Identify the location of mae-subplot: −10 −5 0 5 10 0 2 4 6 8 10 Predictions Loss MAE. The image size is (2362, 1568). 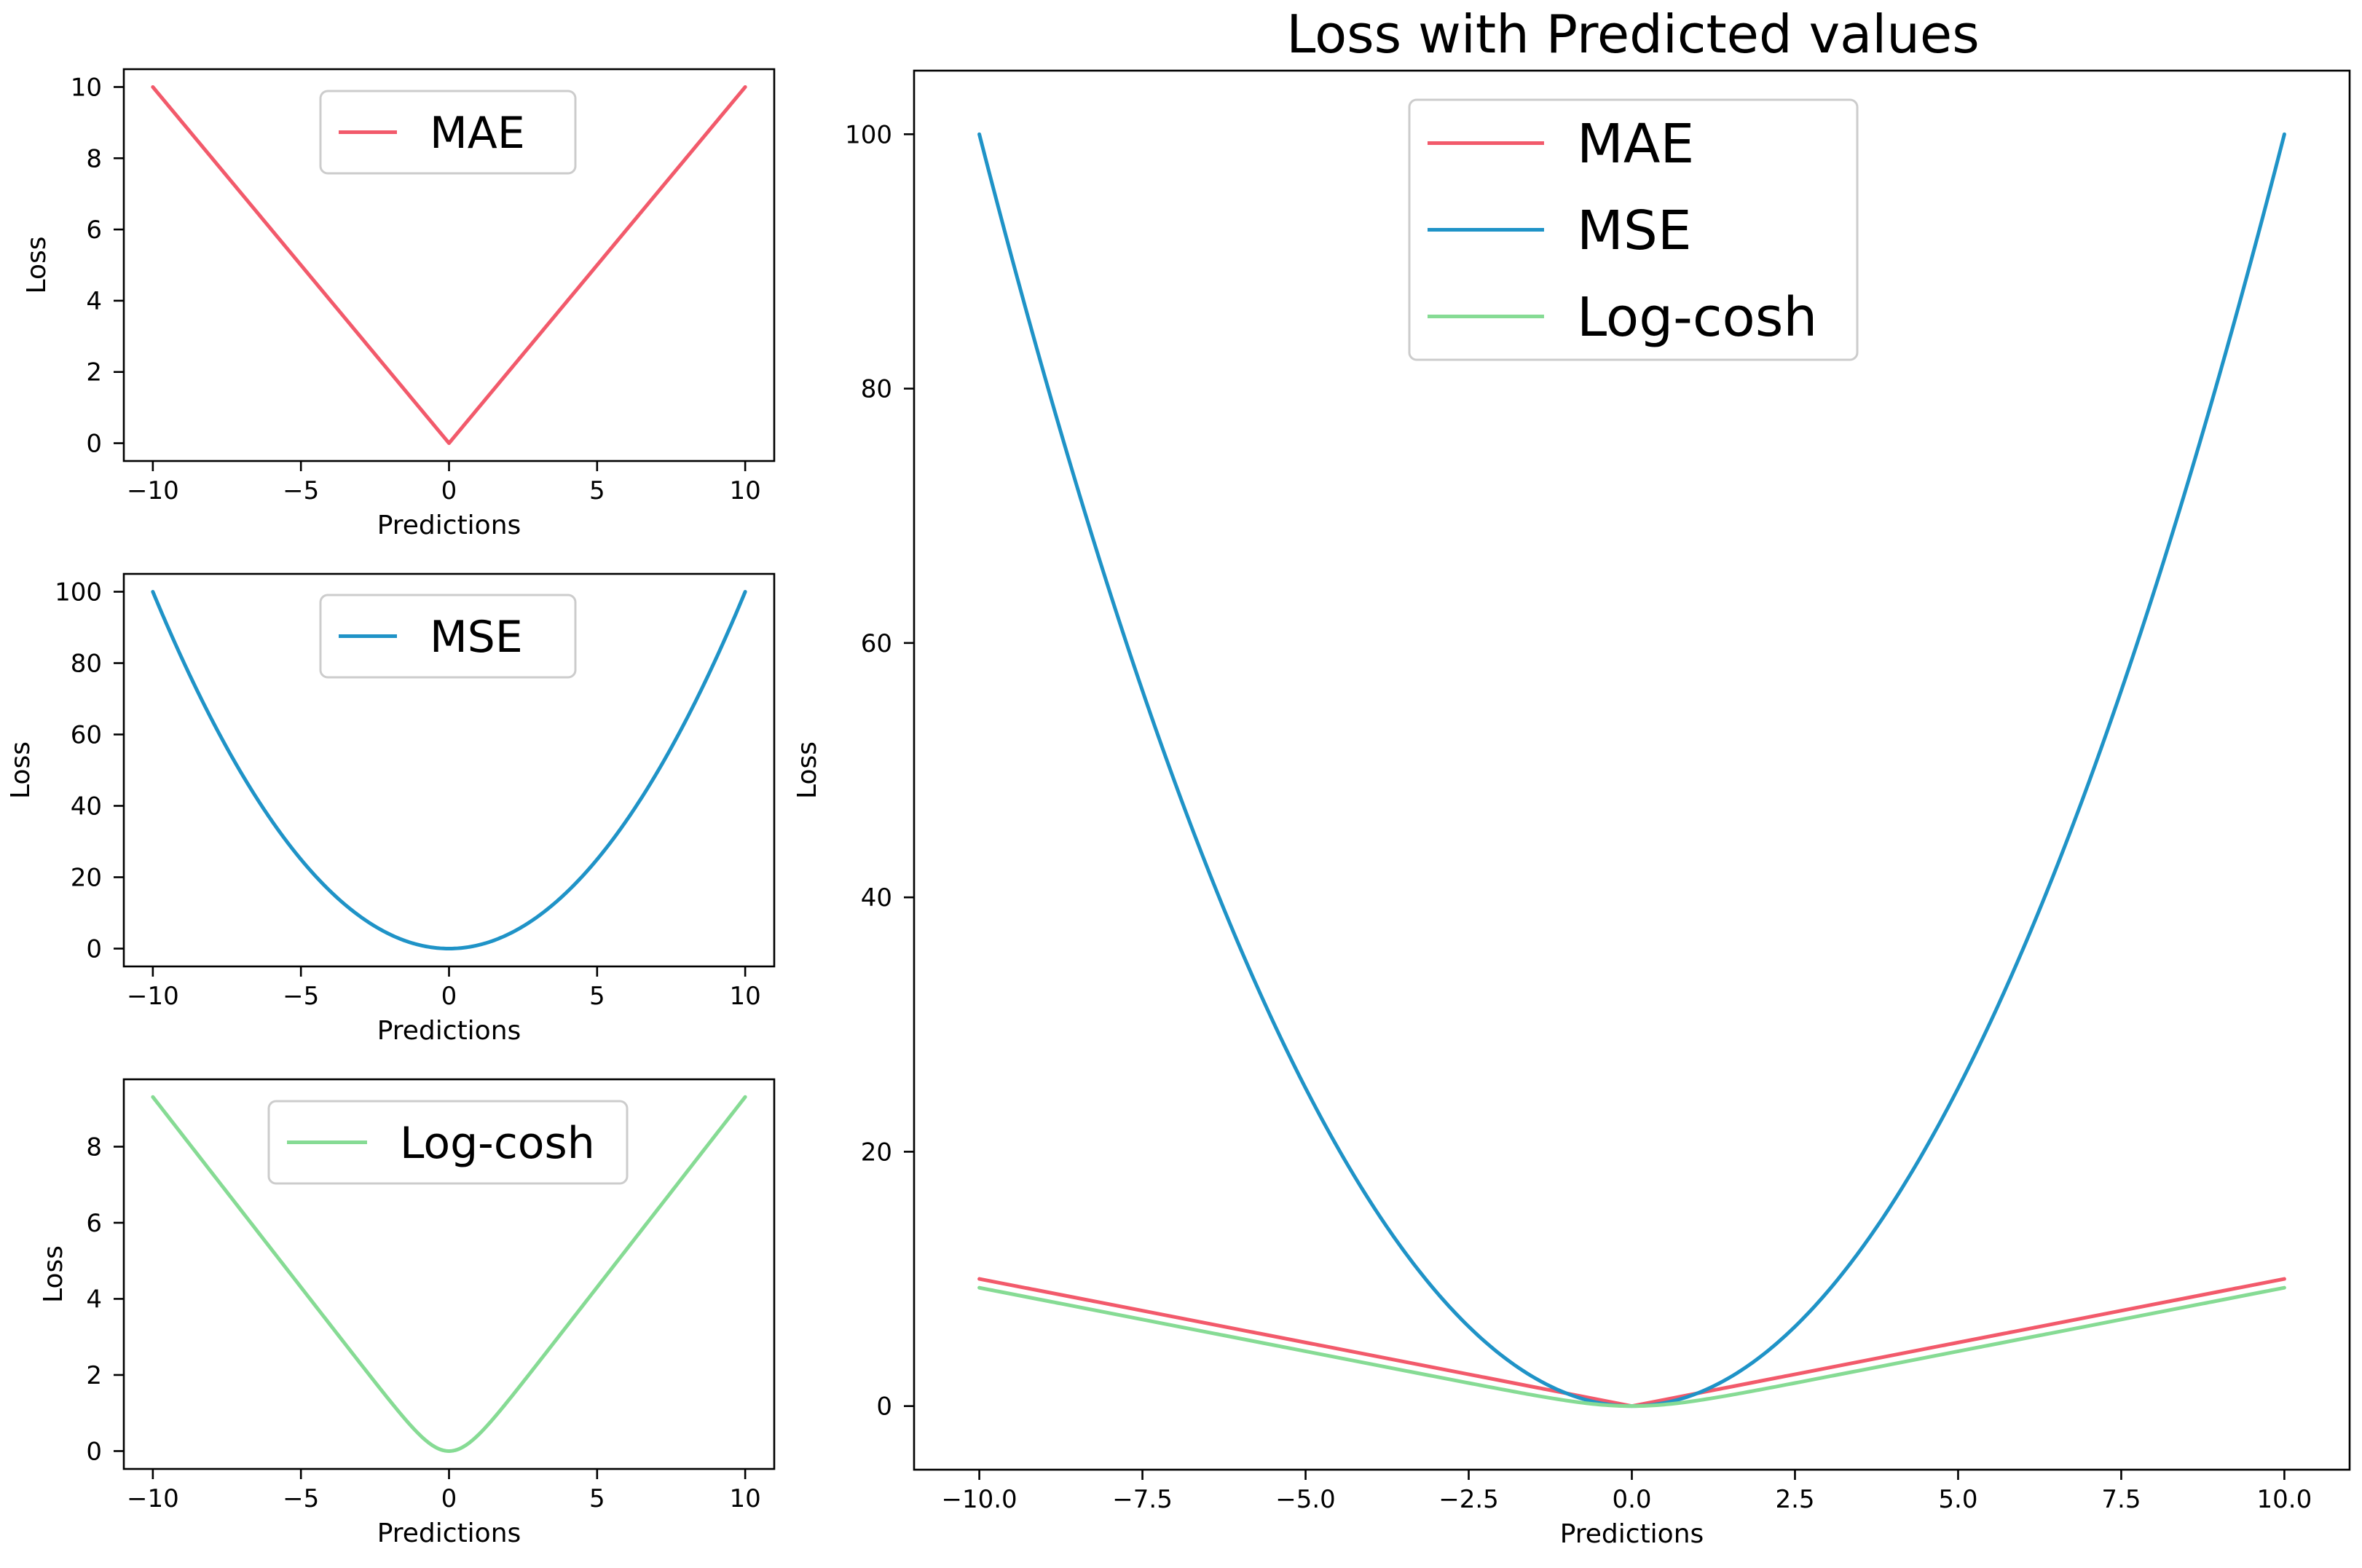
(399, 304).